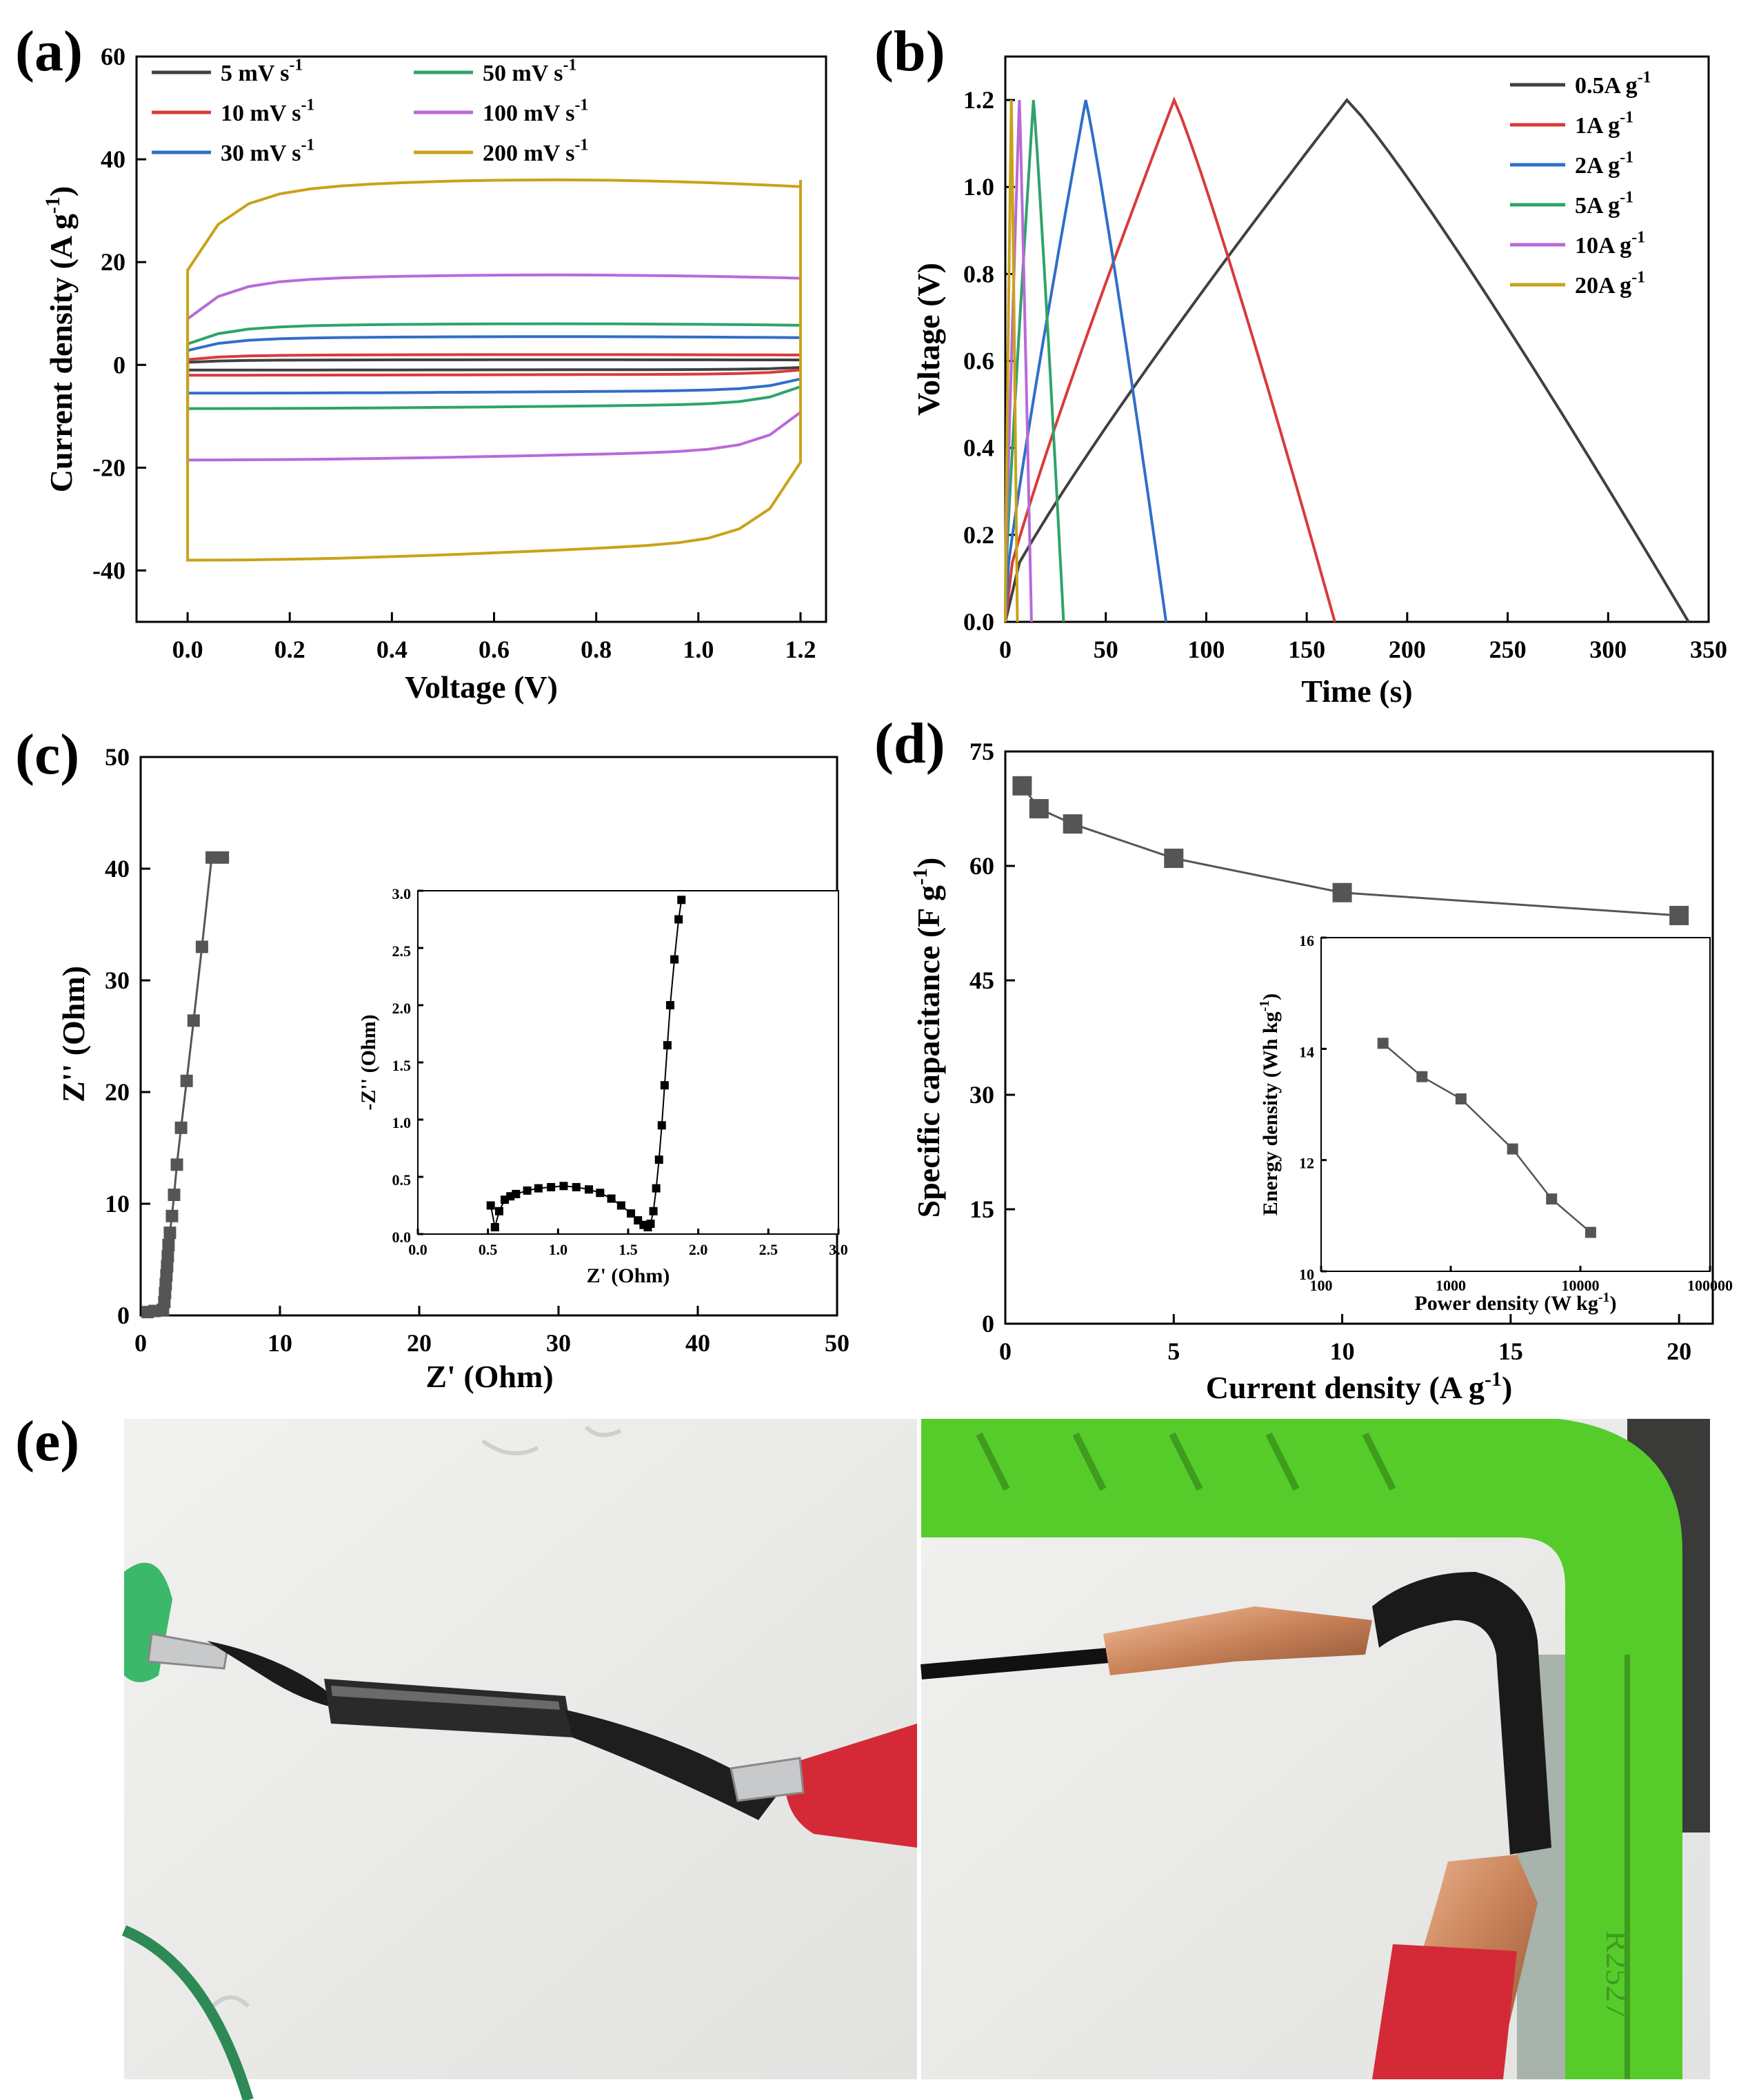 Image resolution: width=1750 pixels, height=2100 pixels. I want to click on inset-y-axis-d: 10 12 14 16, so click(1313, 1107).